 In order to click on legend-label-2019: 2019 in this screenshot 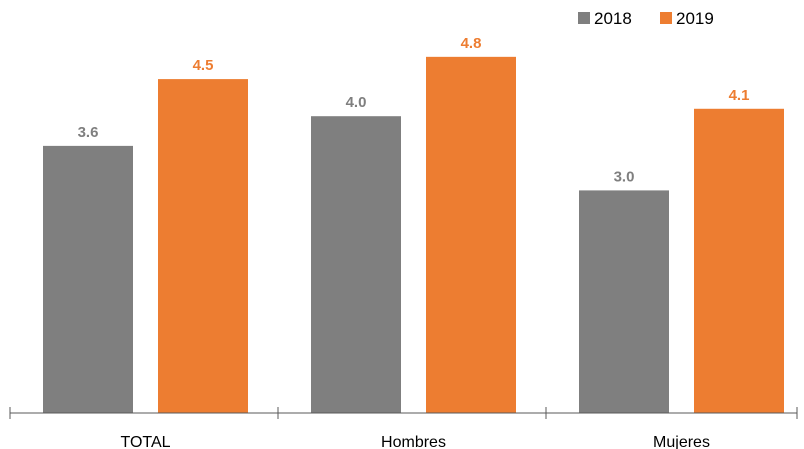, I will do `click(695, 18)`.